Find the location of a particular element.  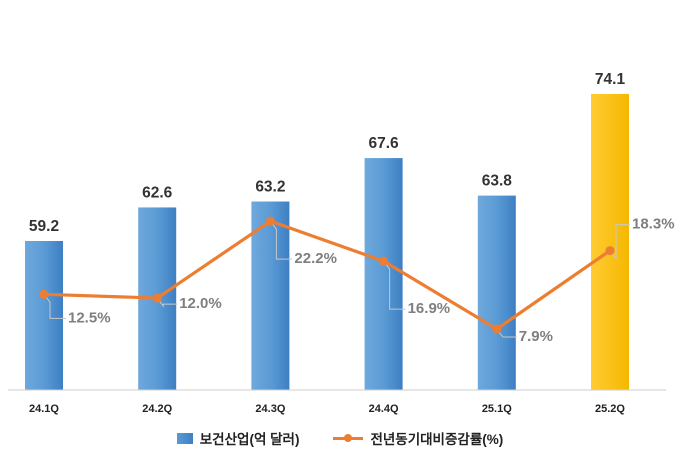

x-tick-label: 25.1Q is located at coordinates (497, 409).